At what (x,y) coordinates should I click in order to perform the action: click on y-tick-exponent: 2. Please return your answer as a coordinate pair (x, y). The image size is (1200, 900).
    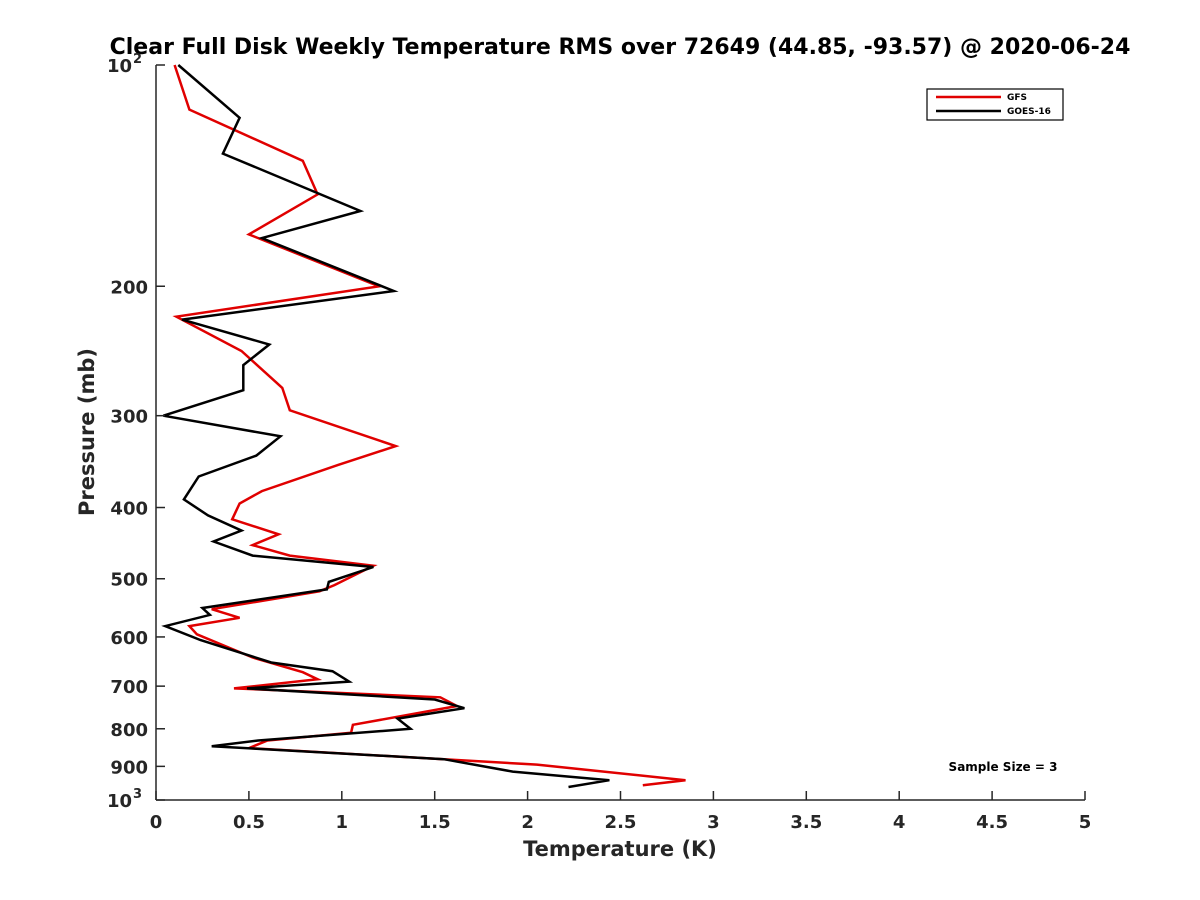
    Looking at the image, I should click on (137, 59).